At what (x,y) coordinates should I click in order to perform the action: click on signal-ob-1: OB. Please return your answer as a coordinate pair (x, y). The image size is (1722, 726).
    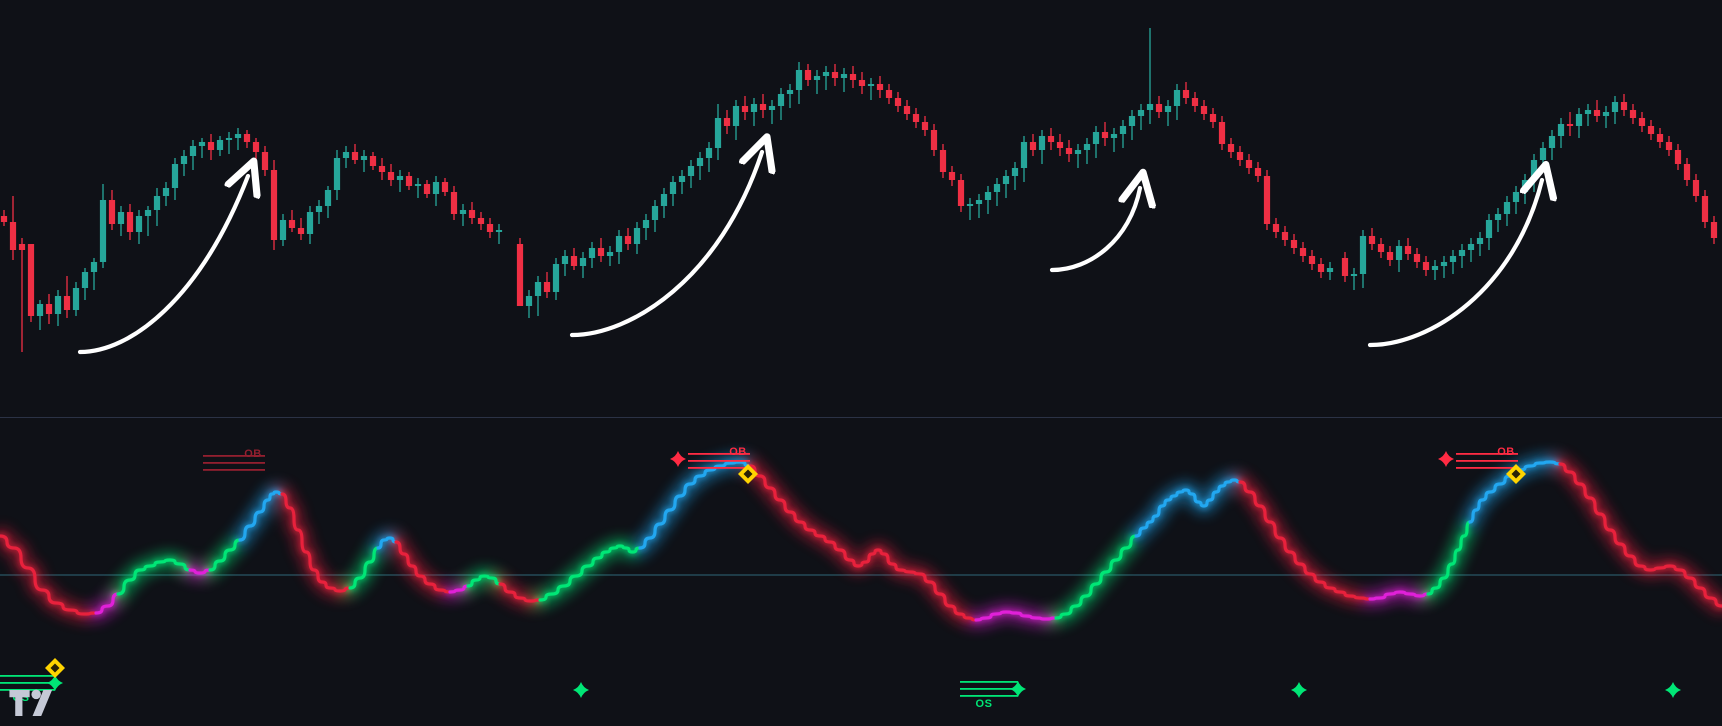
    Looking at the image, I should click on (234, 459).